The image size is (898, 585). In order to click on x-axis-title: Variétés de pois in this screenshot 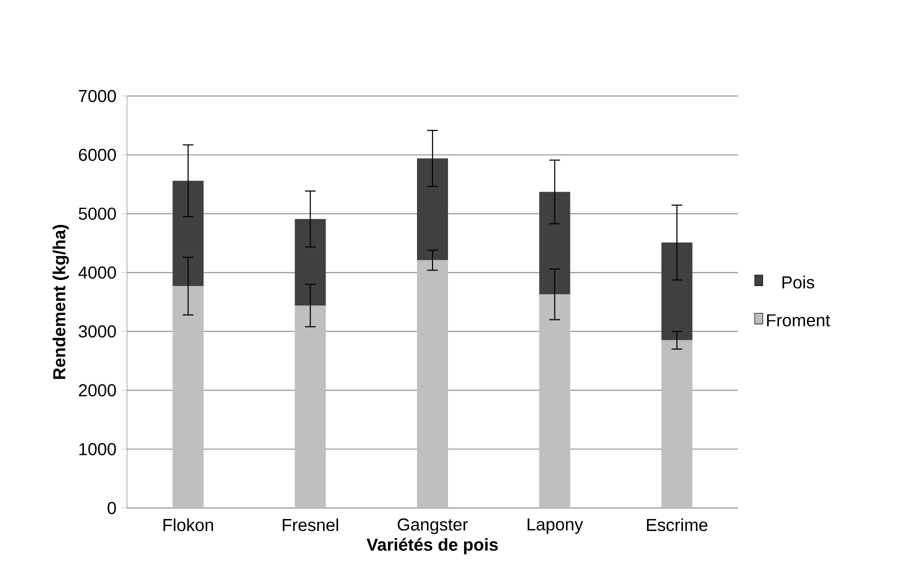, I will do `click(432, 546)`.